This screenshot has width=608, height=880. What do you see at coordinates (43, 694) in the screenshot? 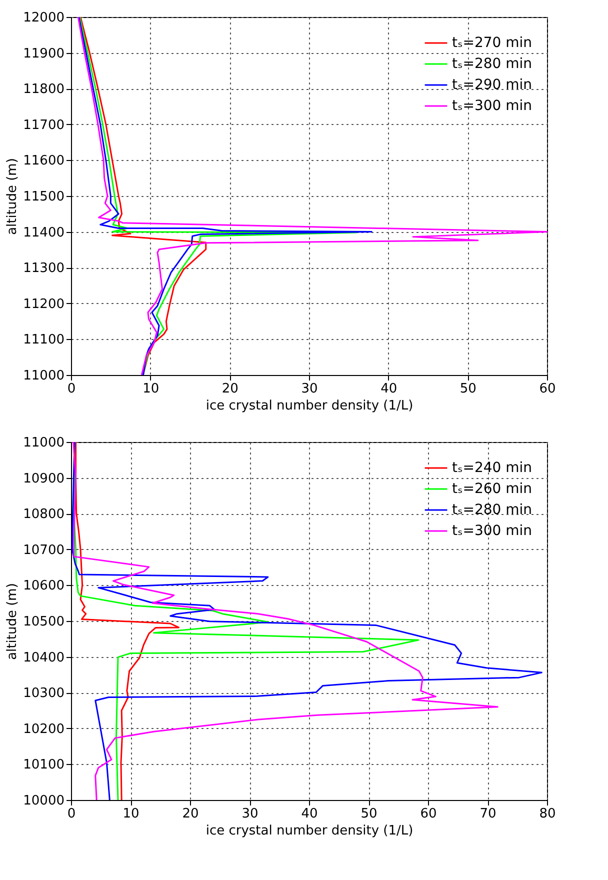
I see `y-tick-label: 10300` at bounding box center [43, 694].